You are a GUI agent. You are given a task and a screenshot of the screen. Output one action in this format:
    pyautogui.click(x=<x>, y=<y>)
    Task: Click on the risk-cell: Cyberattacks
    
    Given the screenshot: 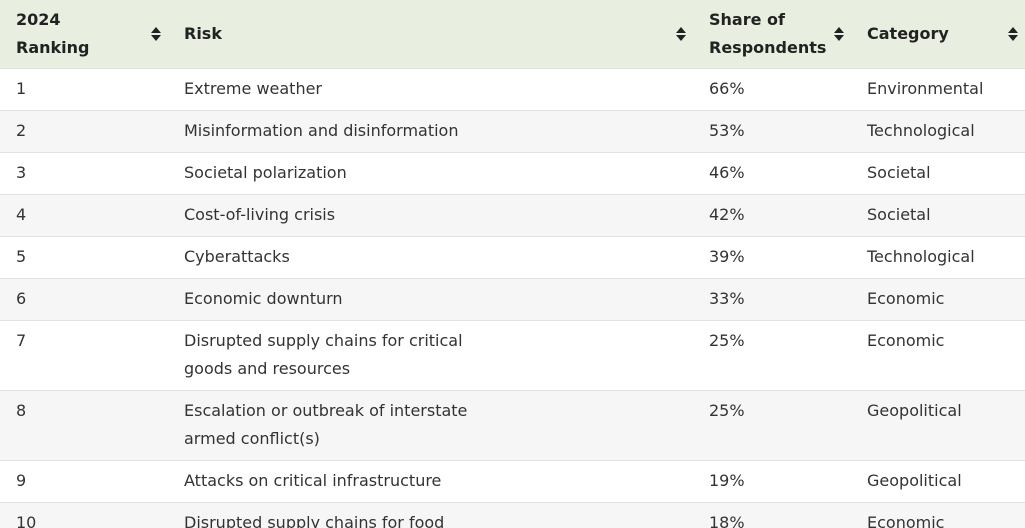 What is the action you would take?
    pyautogui.click(x=430, y=256)
    